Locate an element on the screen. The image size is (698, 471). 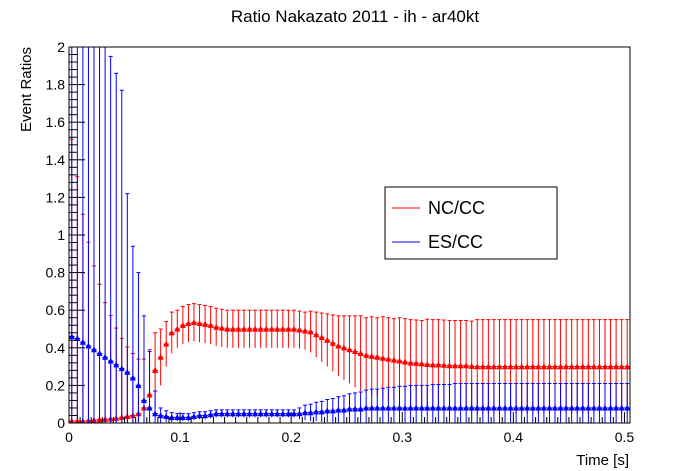
legend-box is located at coordinates (471, 223).